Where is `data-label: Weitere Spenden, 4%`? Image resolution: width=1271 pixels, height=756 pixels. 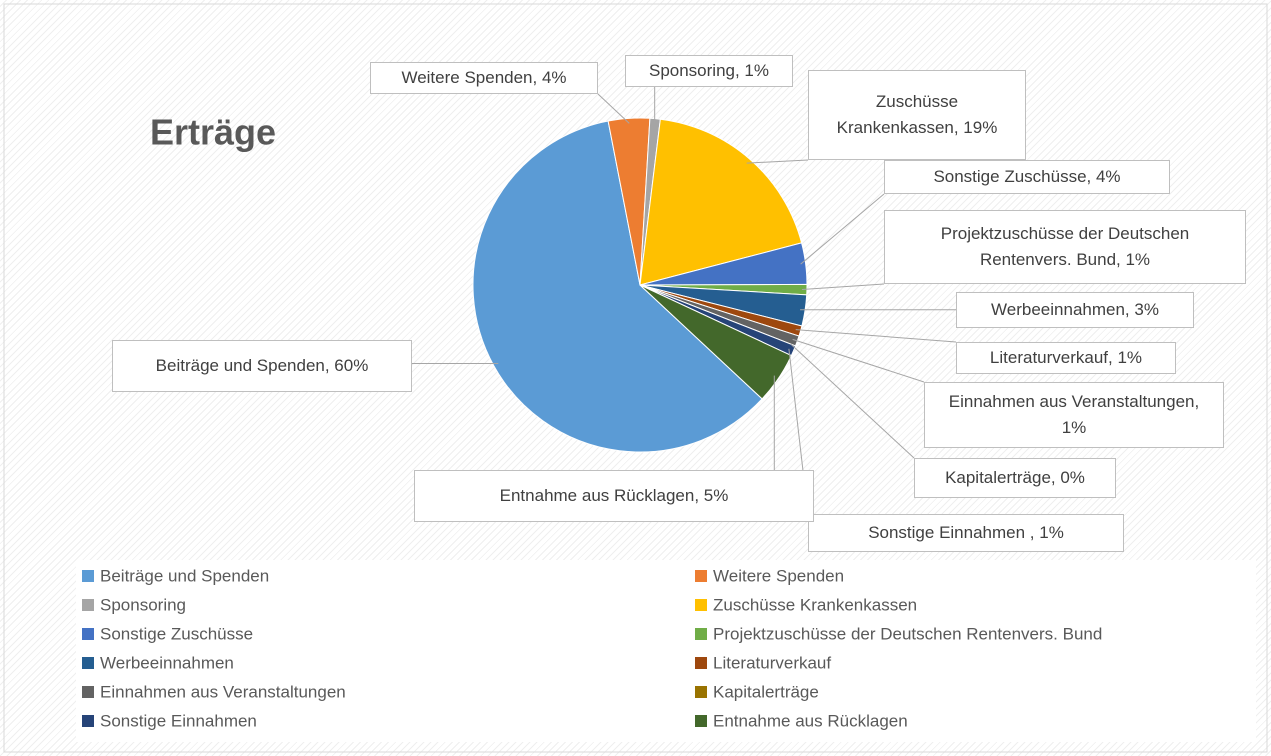 data-label: Weitere Spenden, 4% is located at coordinates (484, 78).